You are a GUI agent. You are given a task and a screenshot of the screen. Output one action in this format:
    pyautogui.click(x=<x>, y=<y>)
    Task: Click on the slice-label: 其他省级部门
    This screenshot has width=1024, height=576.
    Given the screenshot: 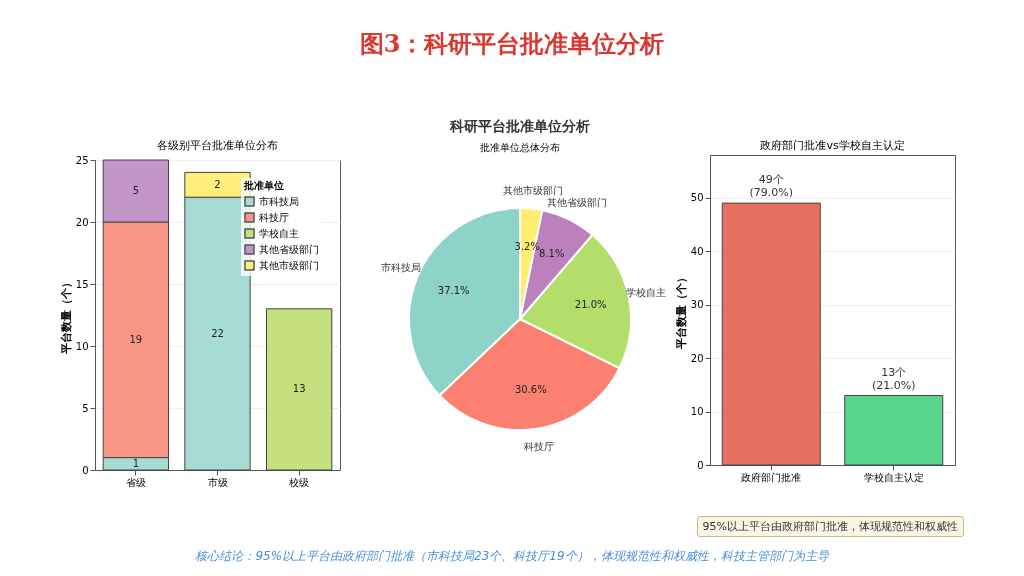 What is the action you would take?
    pyautogui.click(x=576, y=203)
    